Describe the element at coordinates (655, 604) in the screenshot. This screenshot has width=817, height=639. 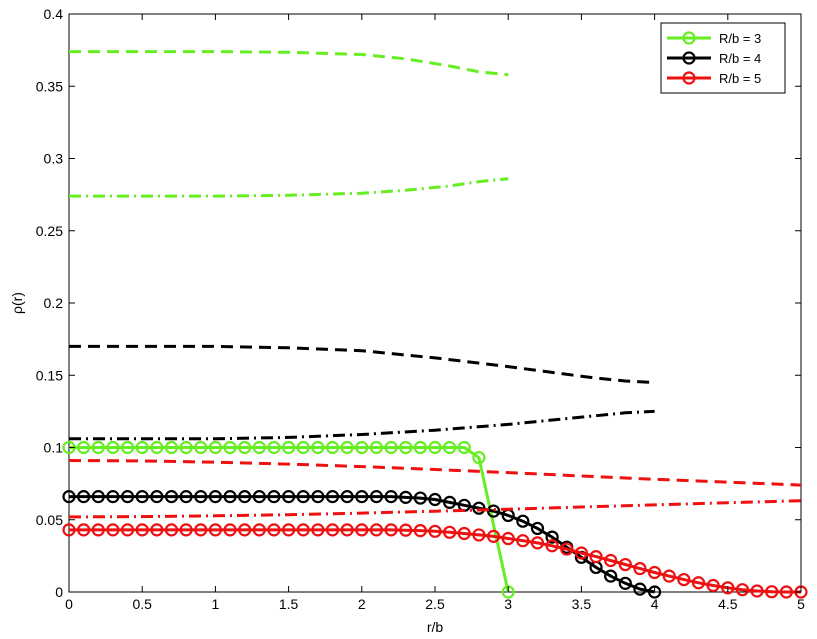
I see `x-tick-label: 4` at that location.